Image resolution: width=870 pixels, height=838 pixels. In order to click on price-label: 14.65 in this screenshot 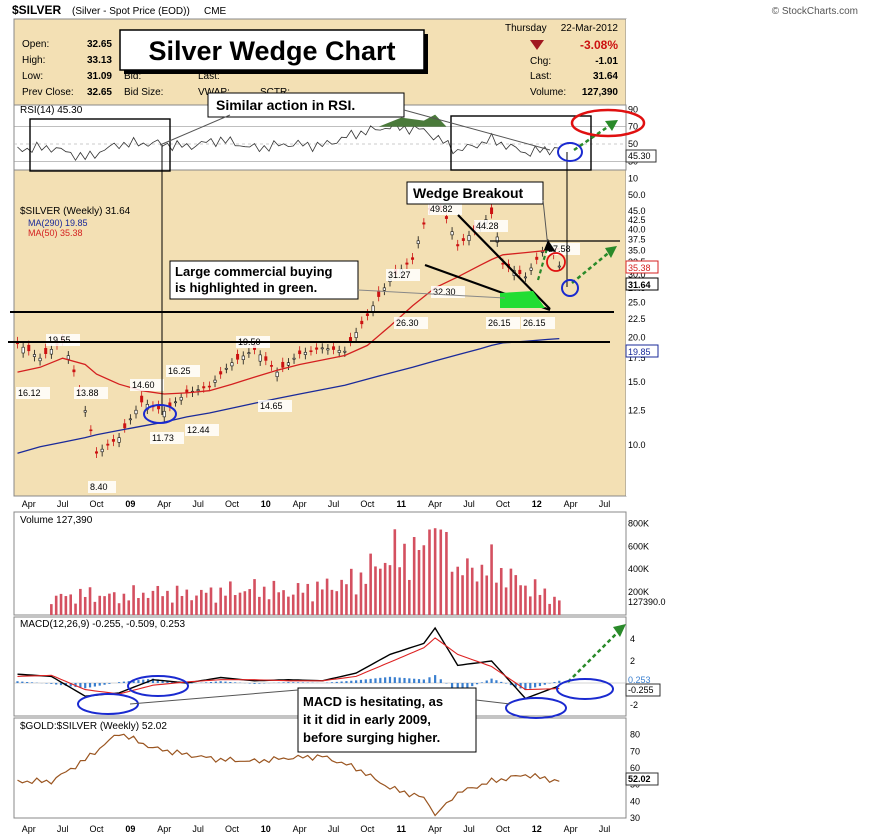, I will do `click(271, 406)`.